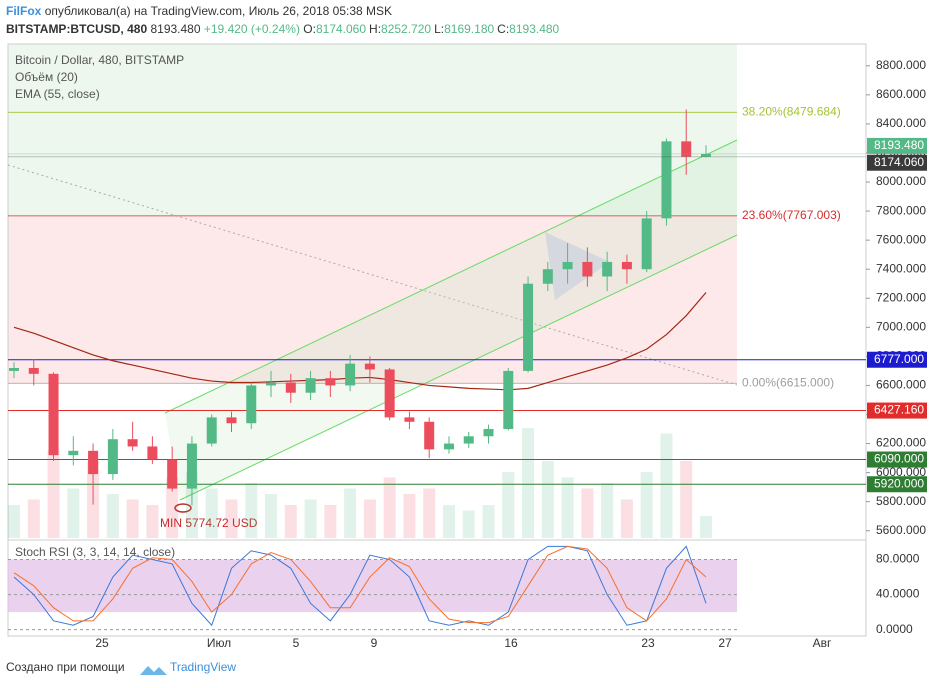 This screenshot has width=939, height=688. Describe the element at coordinates (251, 29) in the screenshot. I see `change: +19.420 (+0.24%)` at that location.